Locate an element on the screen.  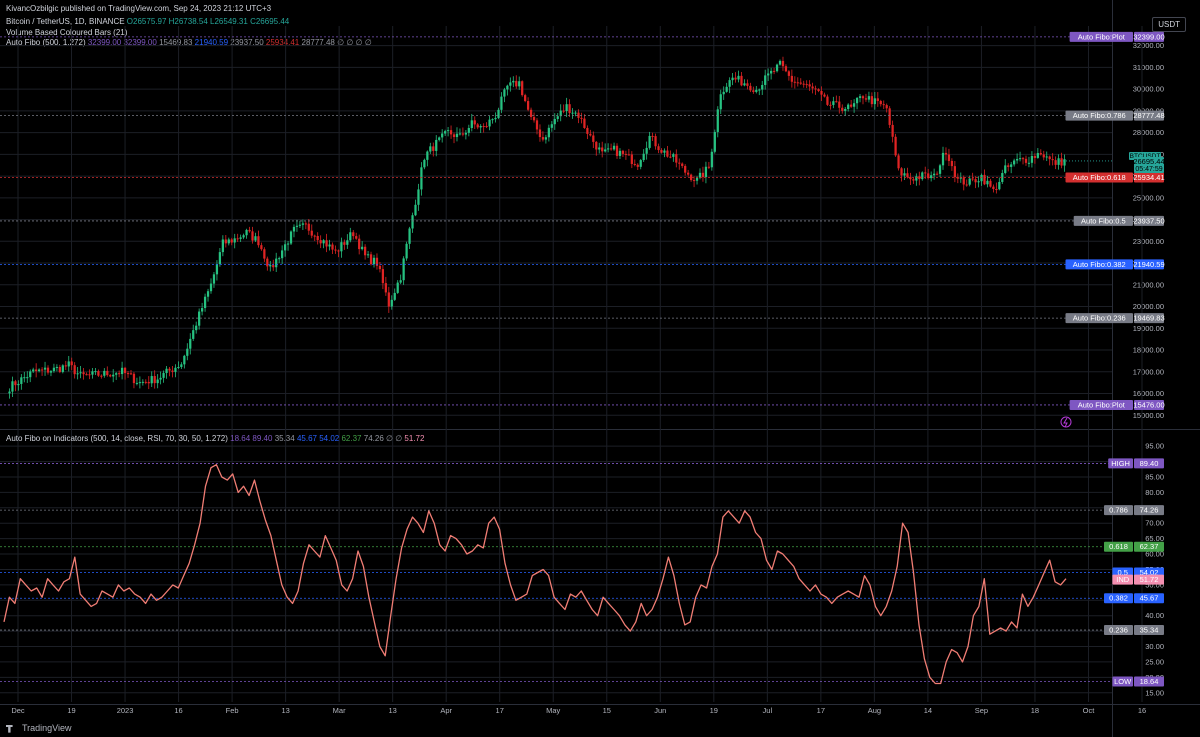
fibo-name-badge is located at coordinates (1099, 264).